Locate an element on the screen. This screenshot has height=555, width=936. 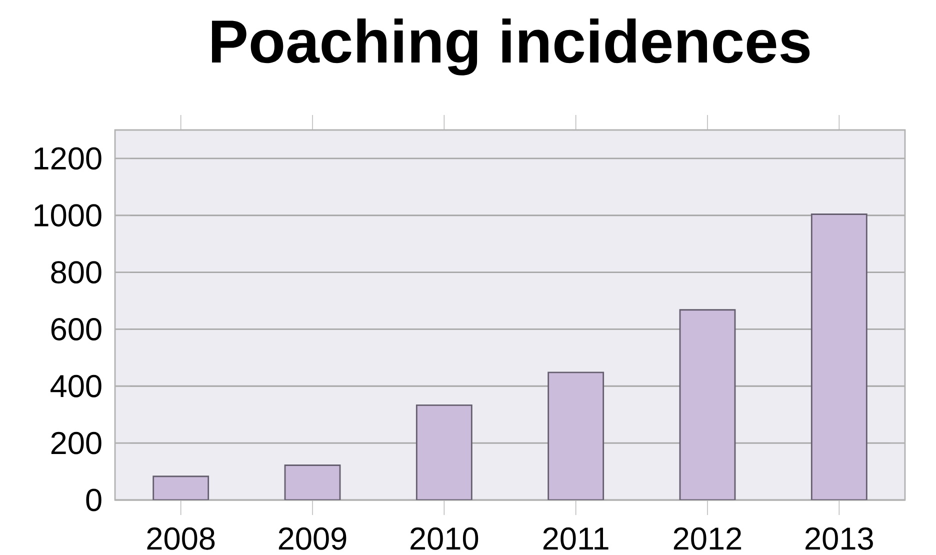
y-tick-label: 1200 is located at coordinates (68, 158).